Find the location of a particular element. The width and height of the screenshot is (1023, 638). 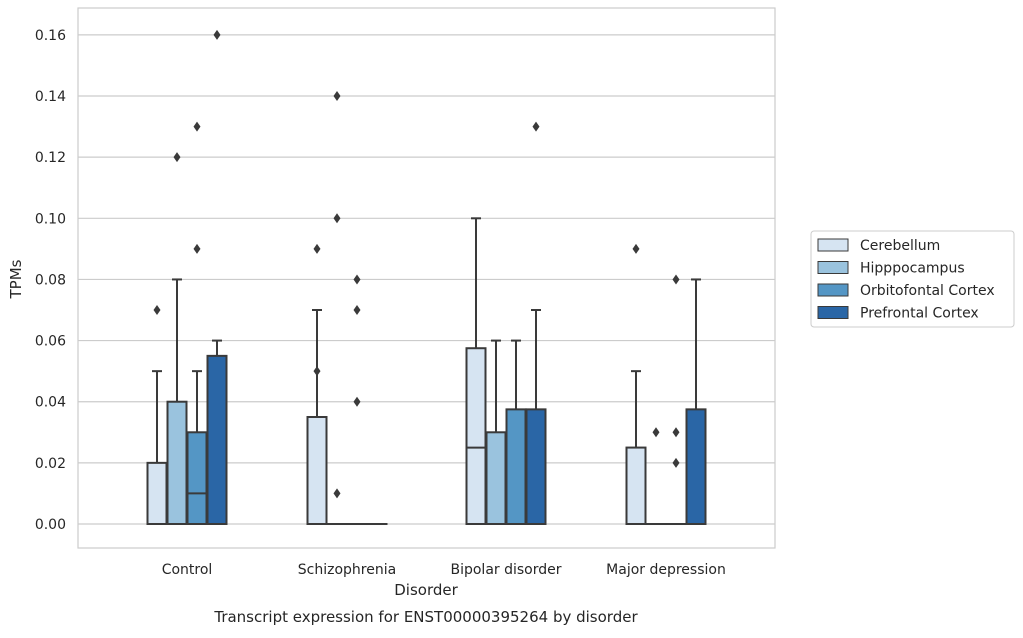

y-tick-label: 0.16 is located at coordinates (50, 36).